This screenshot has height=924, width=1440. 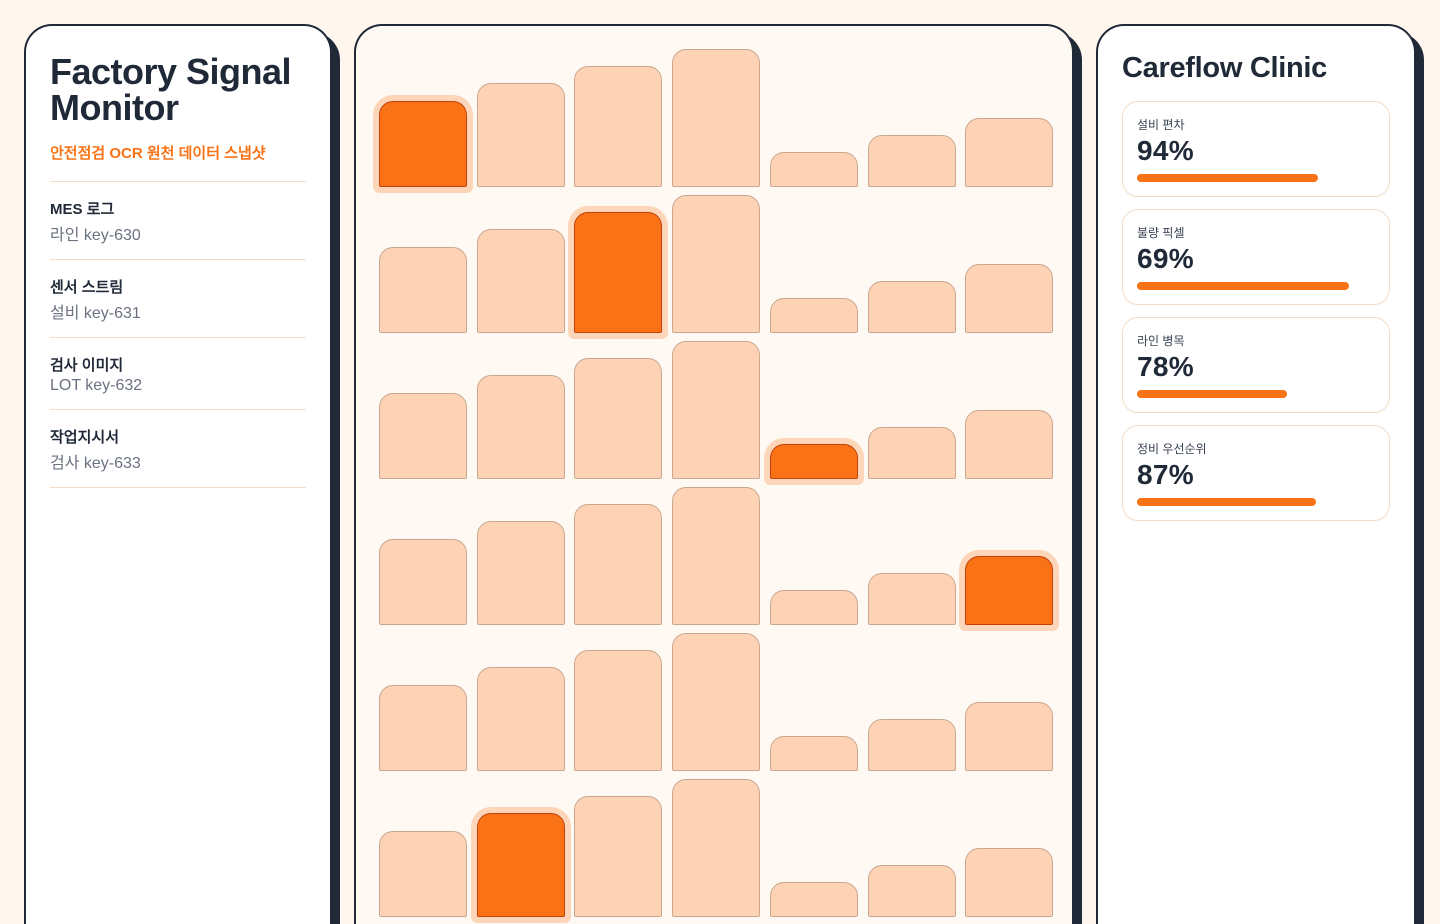 What do you see at coordinates (1256, 257) in the screenshot?
I see `metric-card: 불량 픽셀 69%` at bounding box center [1256, 257].